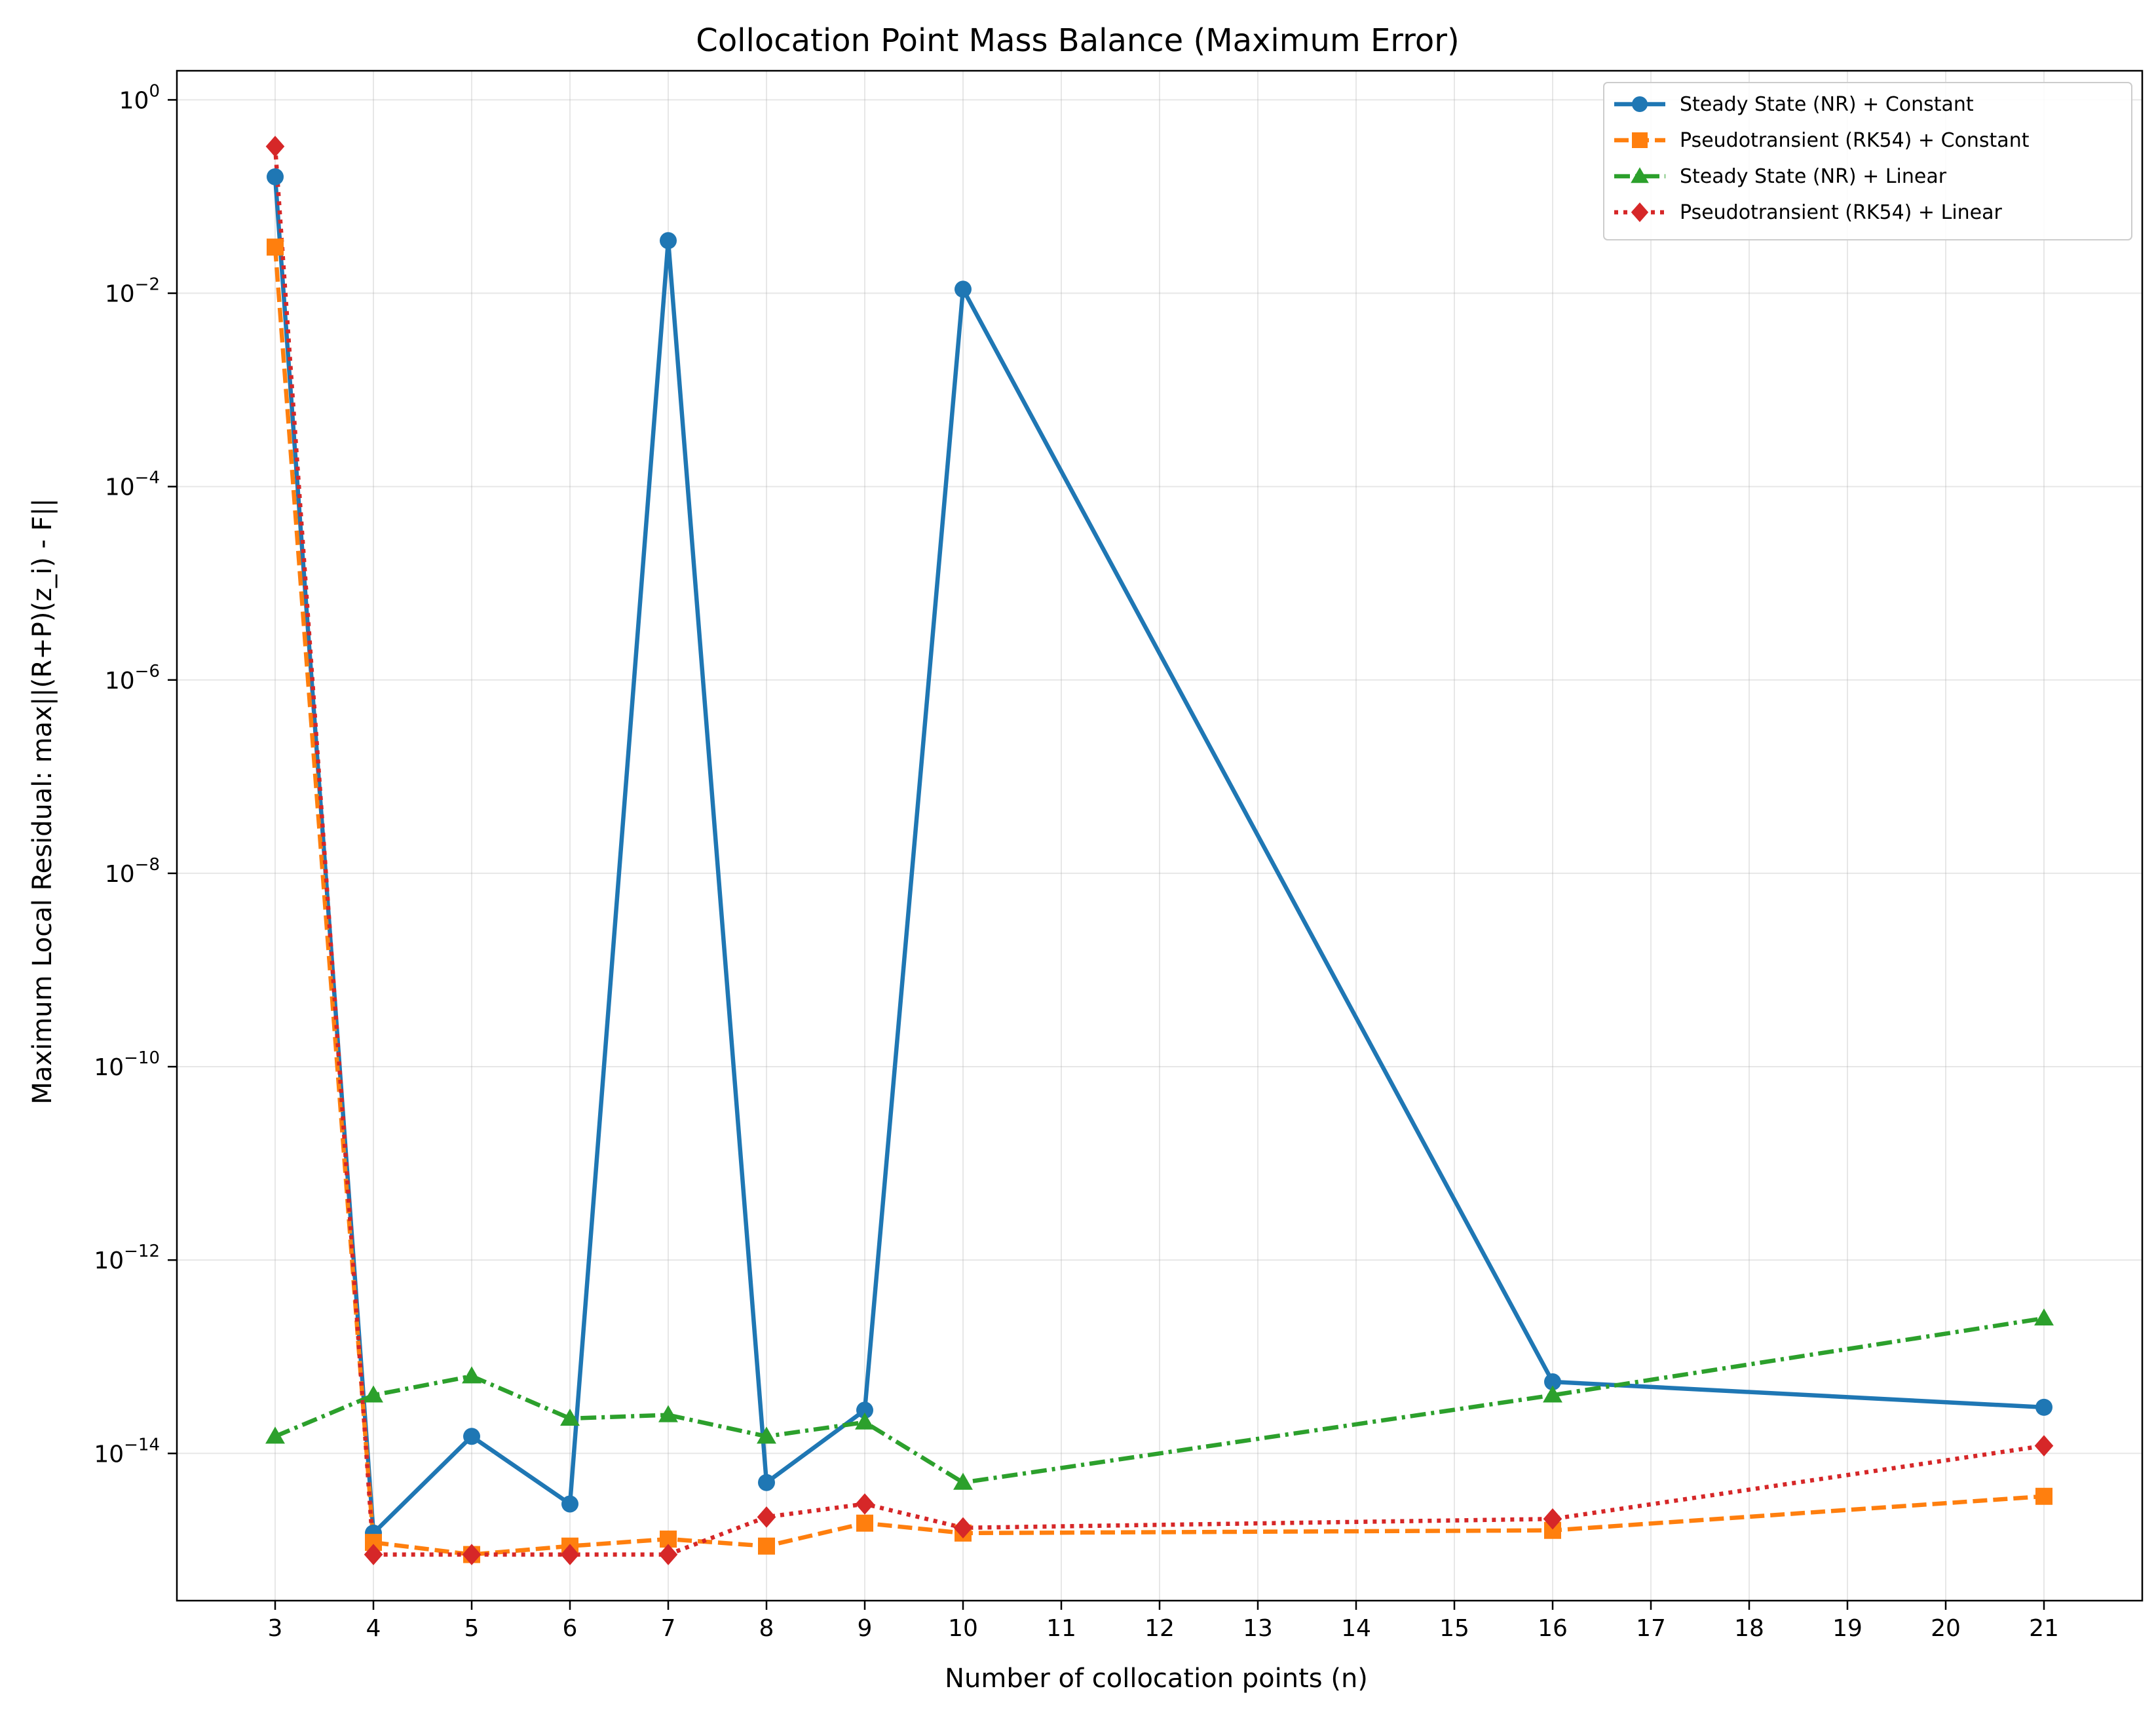  Describe the element at coordinates (147, 671) in the screenshot. I see `y-tick-exponent: −6` at that location.